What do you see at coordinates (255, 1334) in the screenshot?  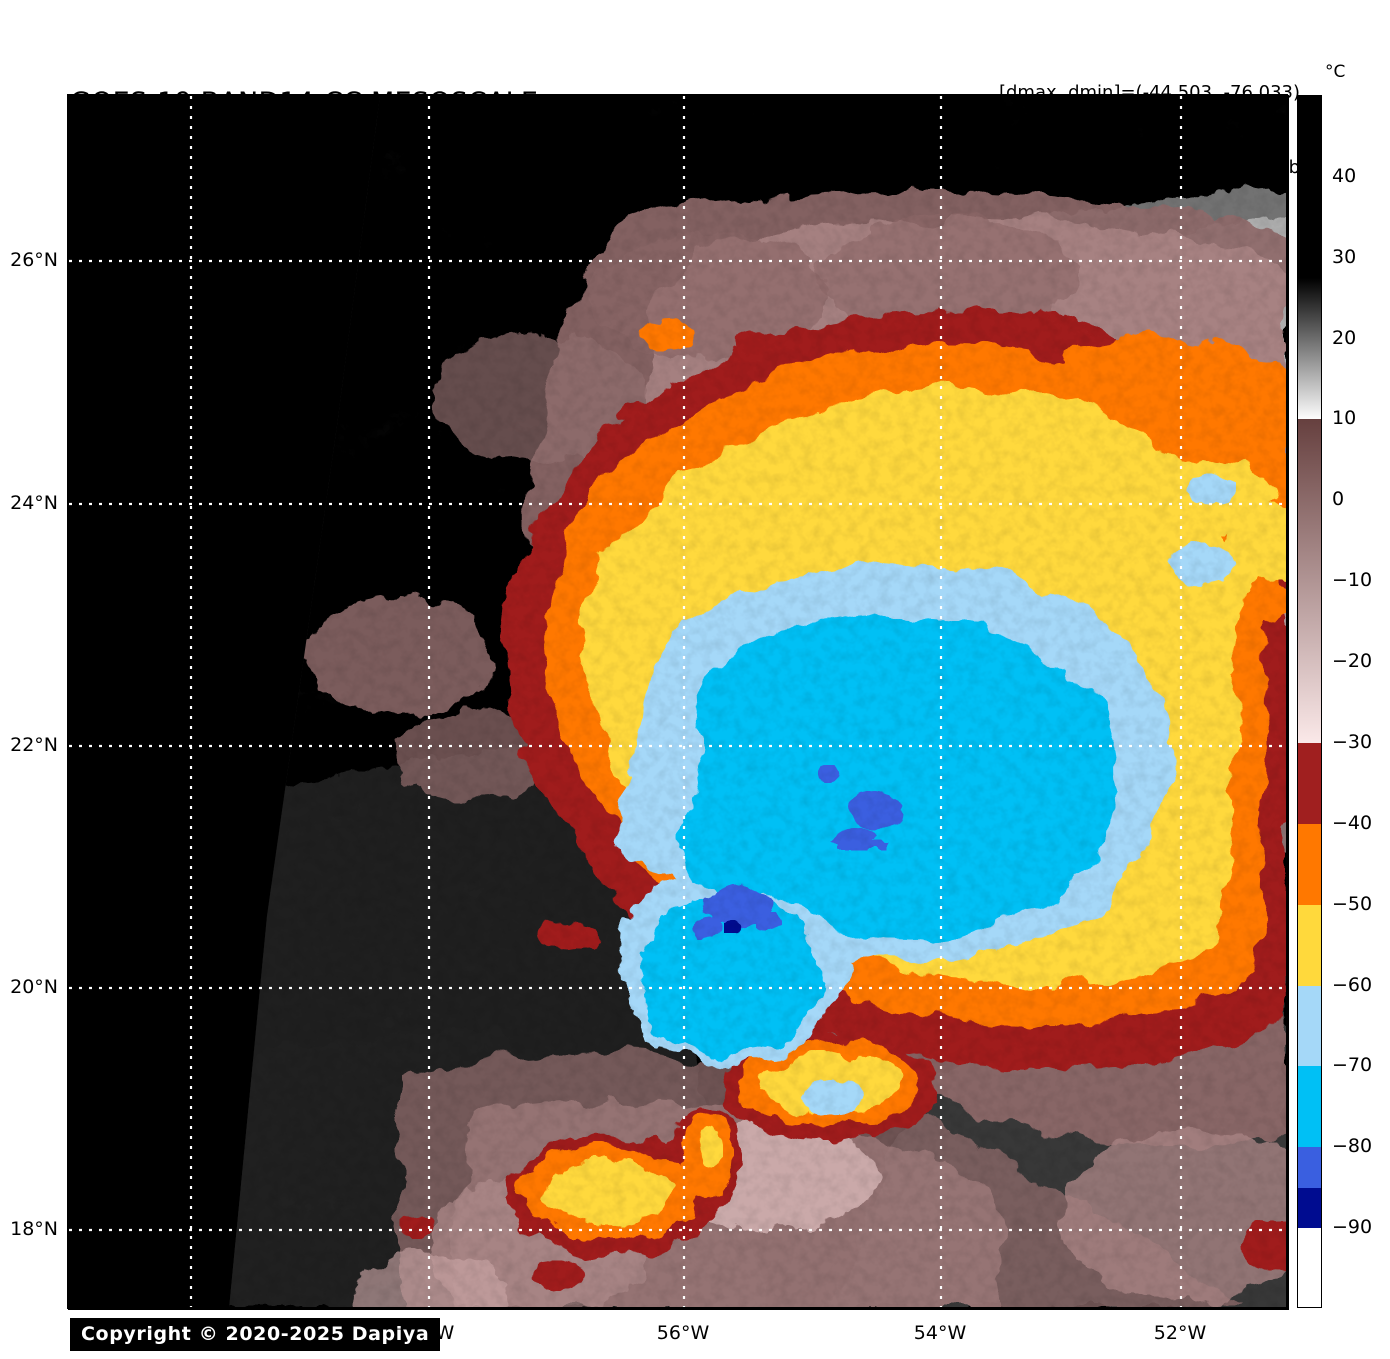 I see `copyright-notice: Copyright © 2020-2025 Dapiya` at bounding box center [255, 1334].